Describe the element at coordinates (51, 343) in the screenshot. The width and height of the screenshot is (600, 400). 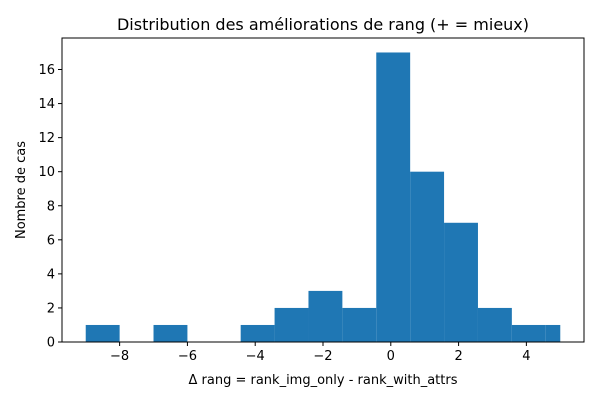
I see `y-tick-label: 0` at that location.